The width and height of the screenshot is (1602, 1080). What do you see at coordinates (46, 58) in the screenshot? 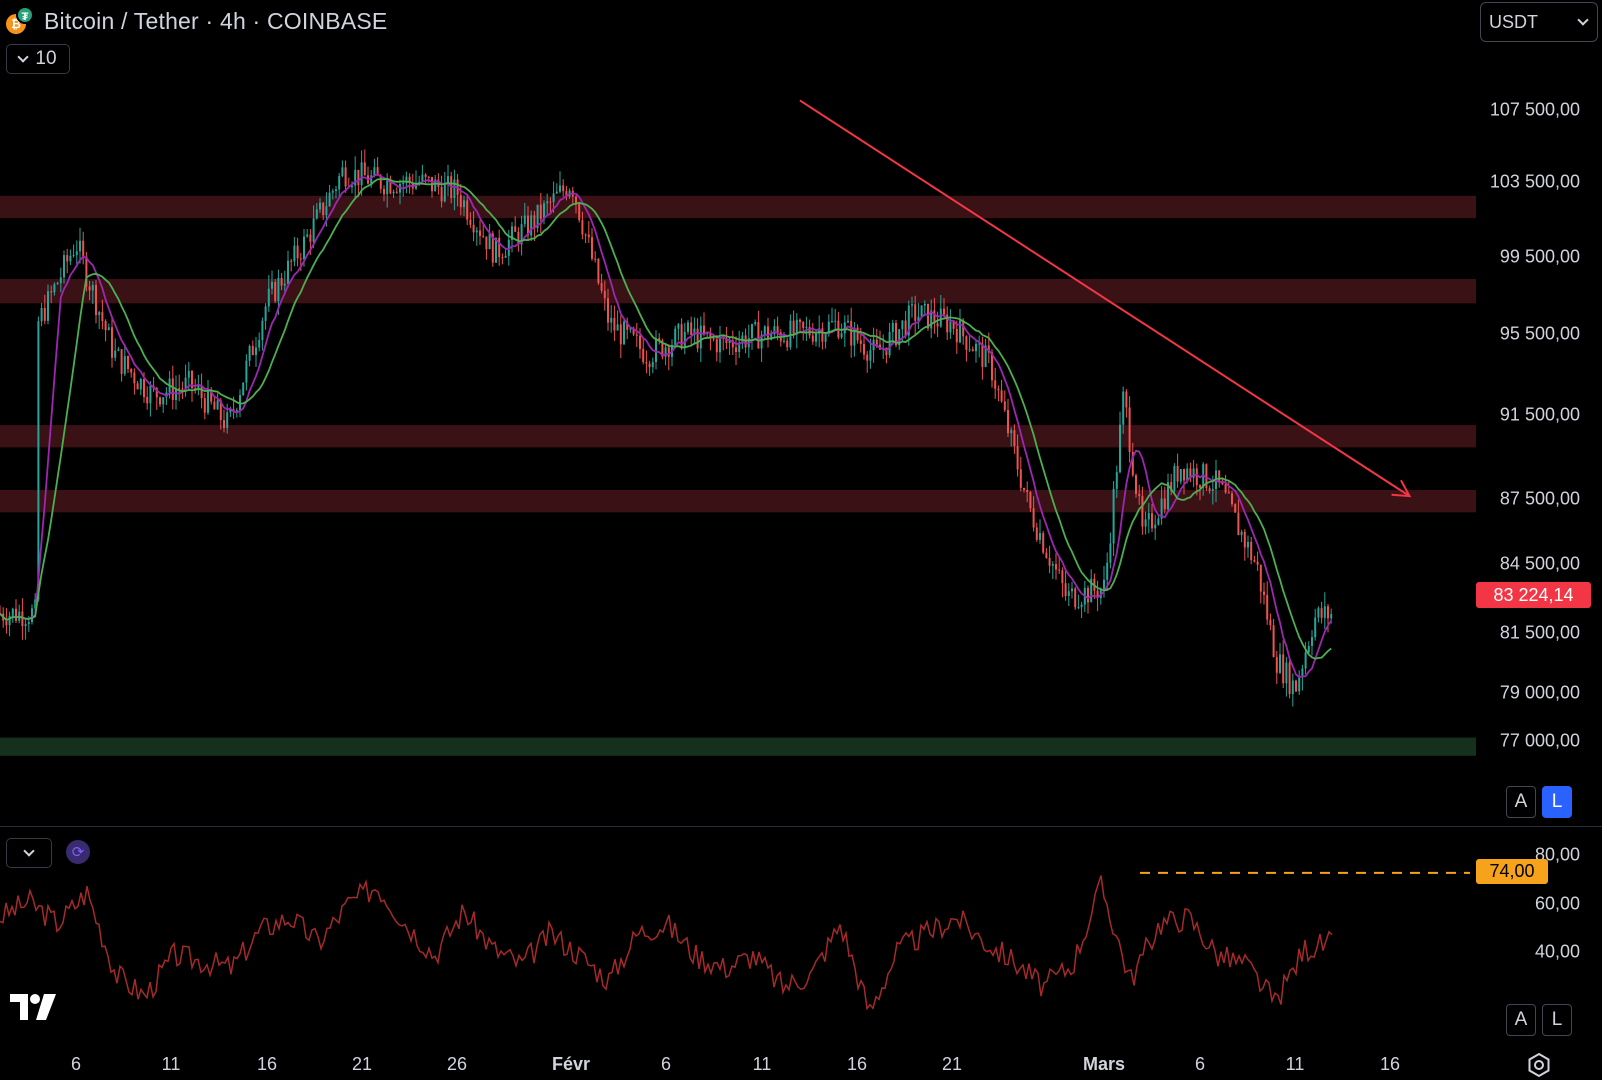
I see `indicator-count: 10` at bounding box center [46, 58].